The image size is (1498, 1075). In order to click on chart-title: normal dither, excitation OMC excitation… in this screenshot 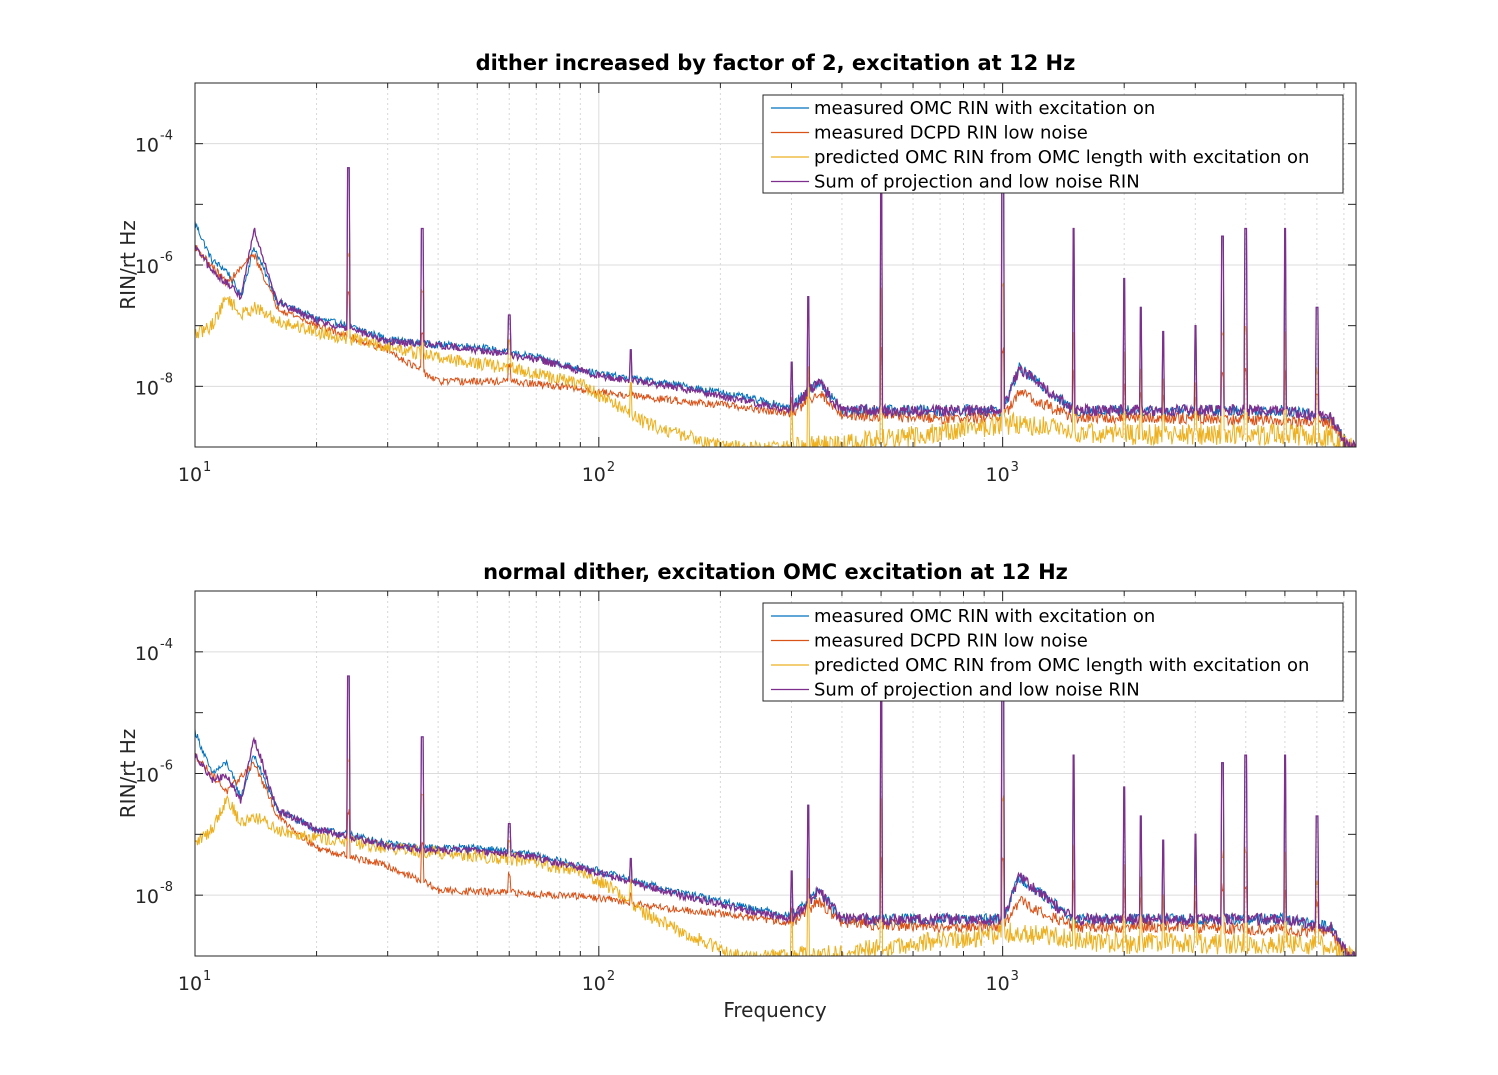, I will do `click(775, 572)`.